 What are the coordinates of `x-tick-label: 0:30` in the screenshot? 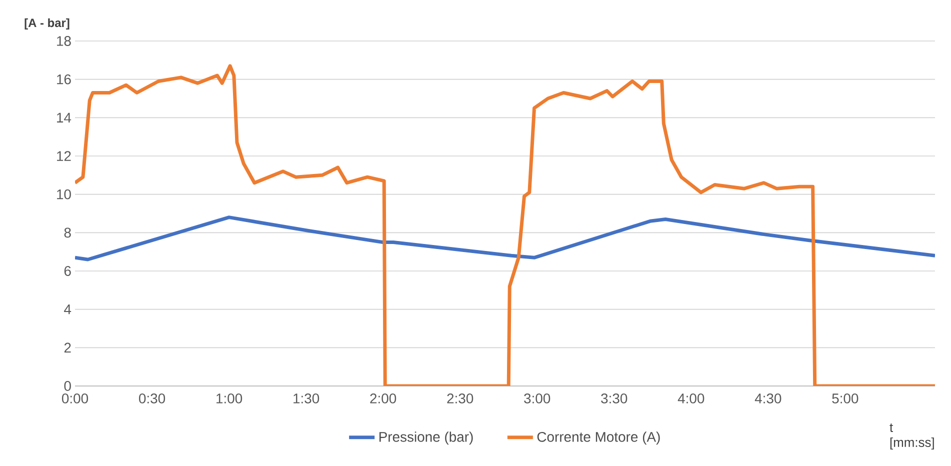 It's located at (152, 399).